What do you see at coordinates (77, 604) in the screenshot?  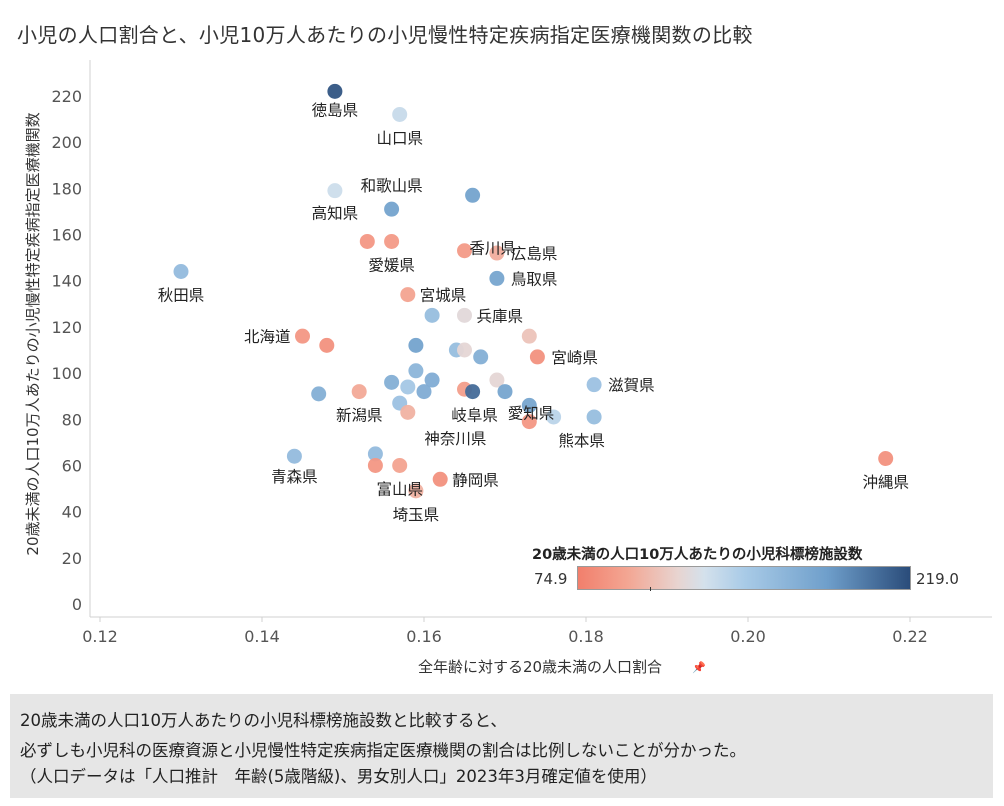 I see `y-tick-label: 0` at bounding box center [77, 604].